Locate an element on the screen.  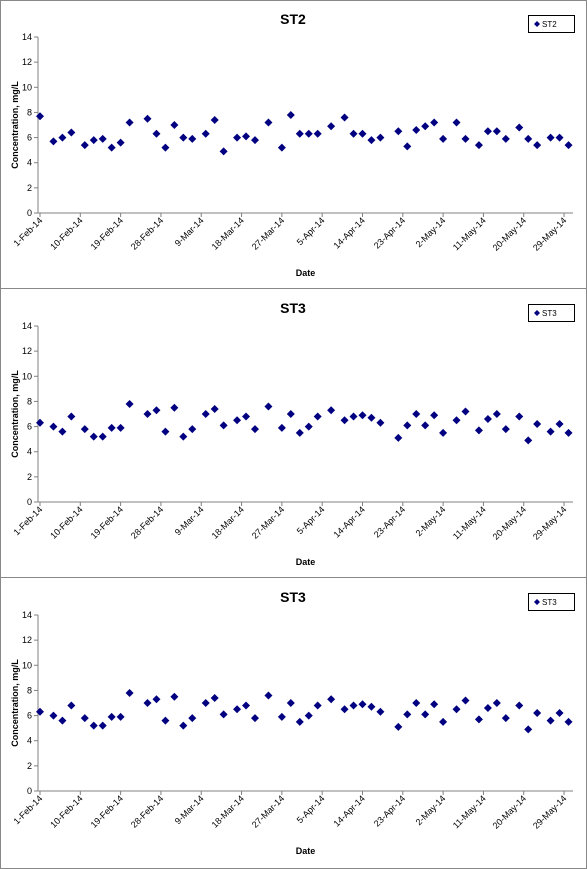
y-tick-label: 8 is located at coordinates (29, 112).